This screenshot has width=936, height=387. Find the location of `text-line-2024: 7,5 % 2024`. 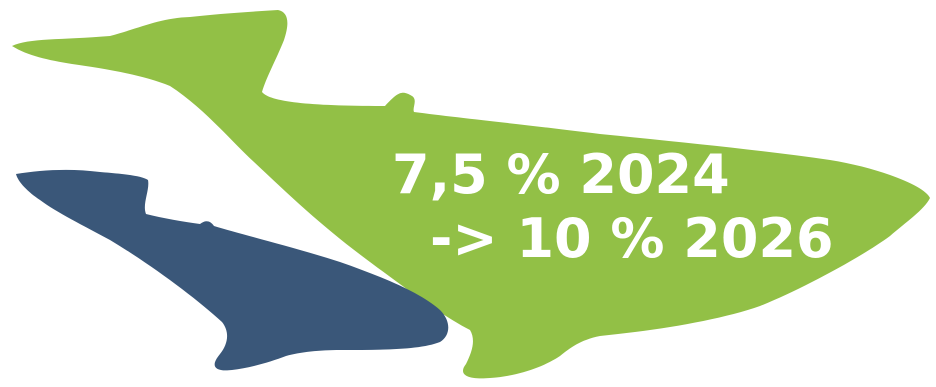

text-line-2024: 7,5 % 2024 is located at coordinates (561, 174).